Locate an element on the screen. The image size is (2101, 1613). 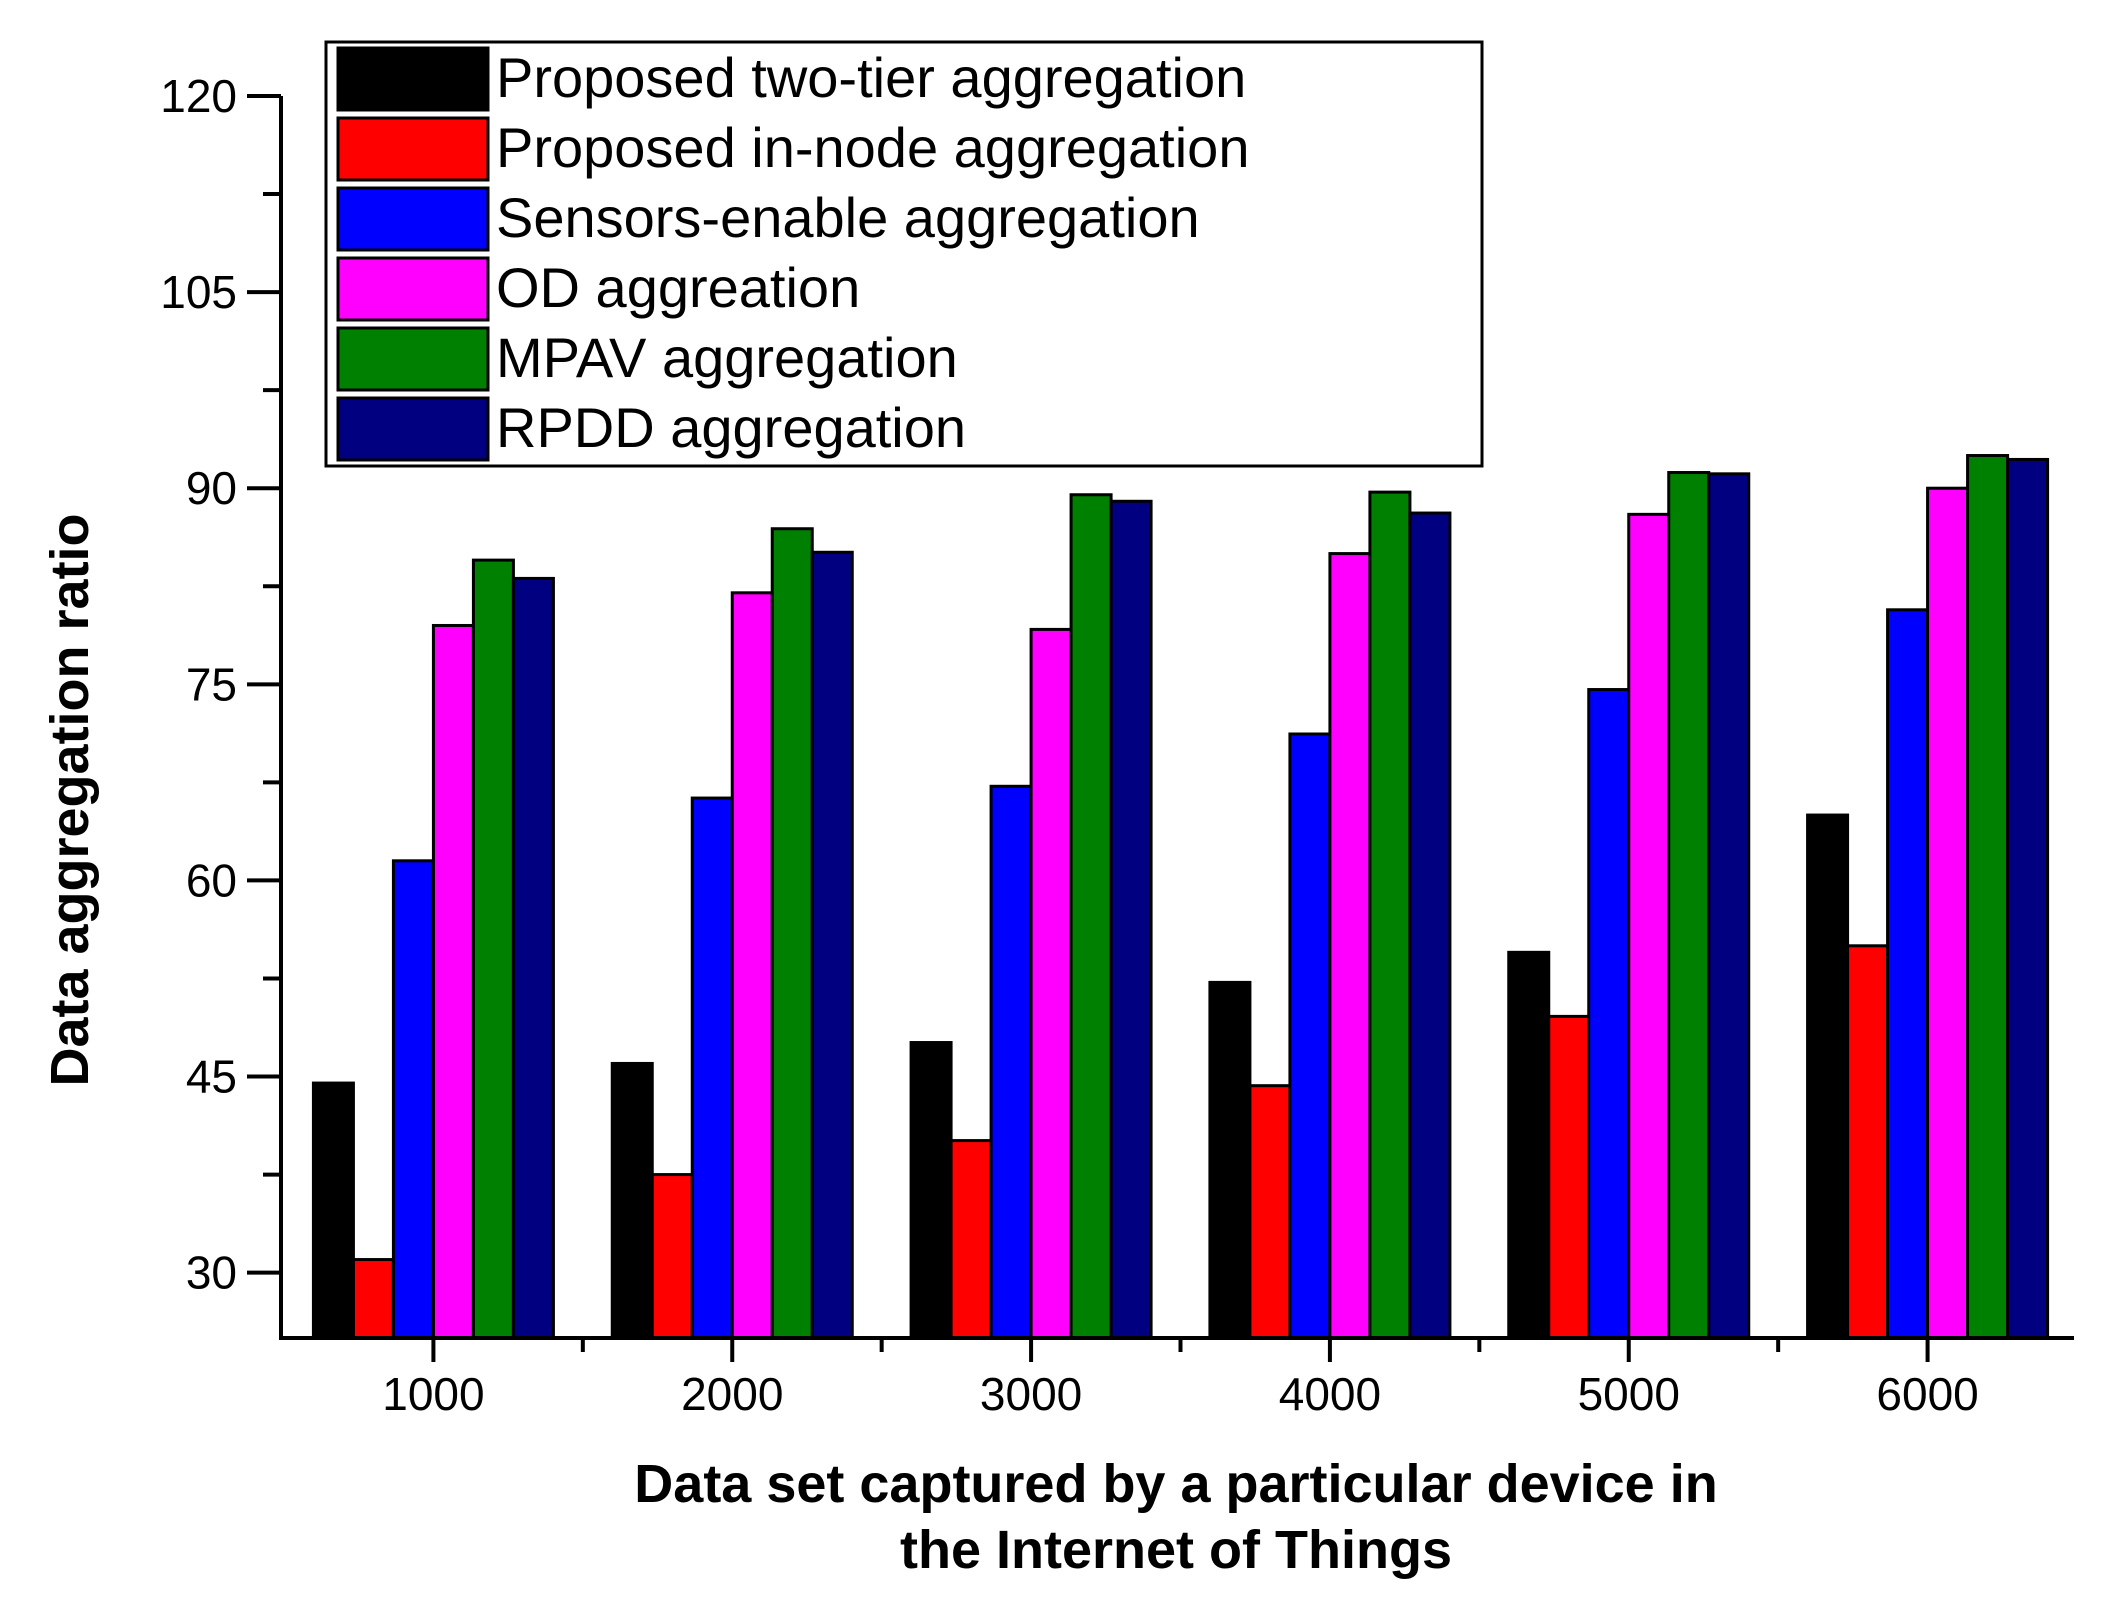
y-tick-label-60: 60 is located at coordinates (211, 880).